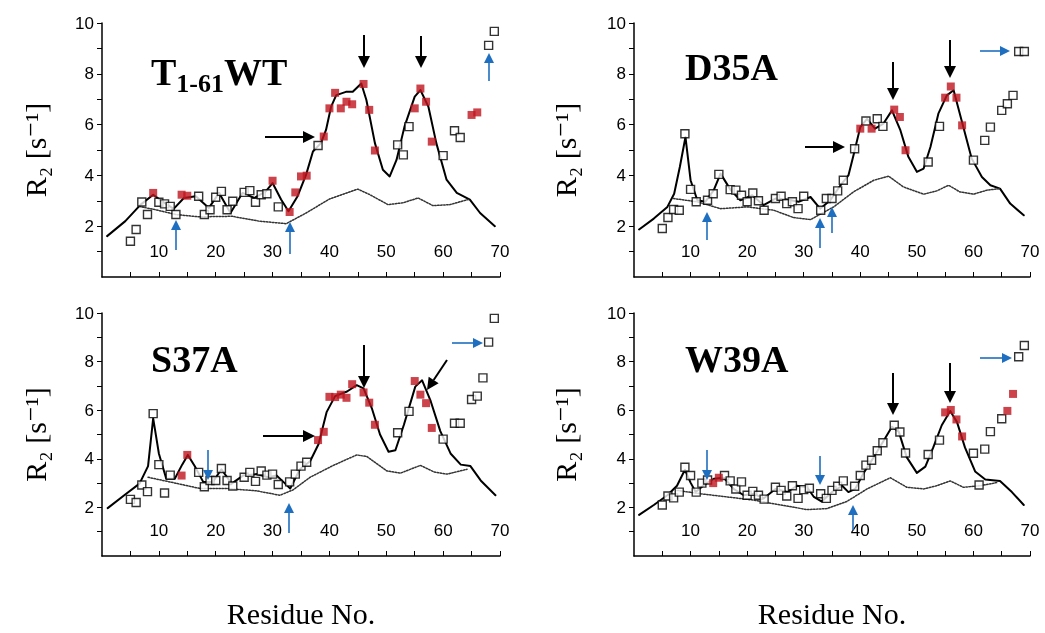 The height and width of the screenshot is (633, 1045). I want to click on line-series, so click(836, 198).